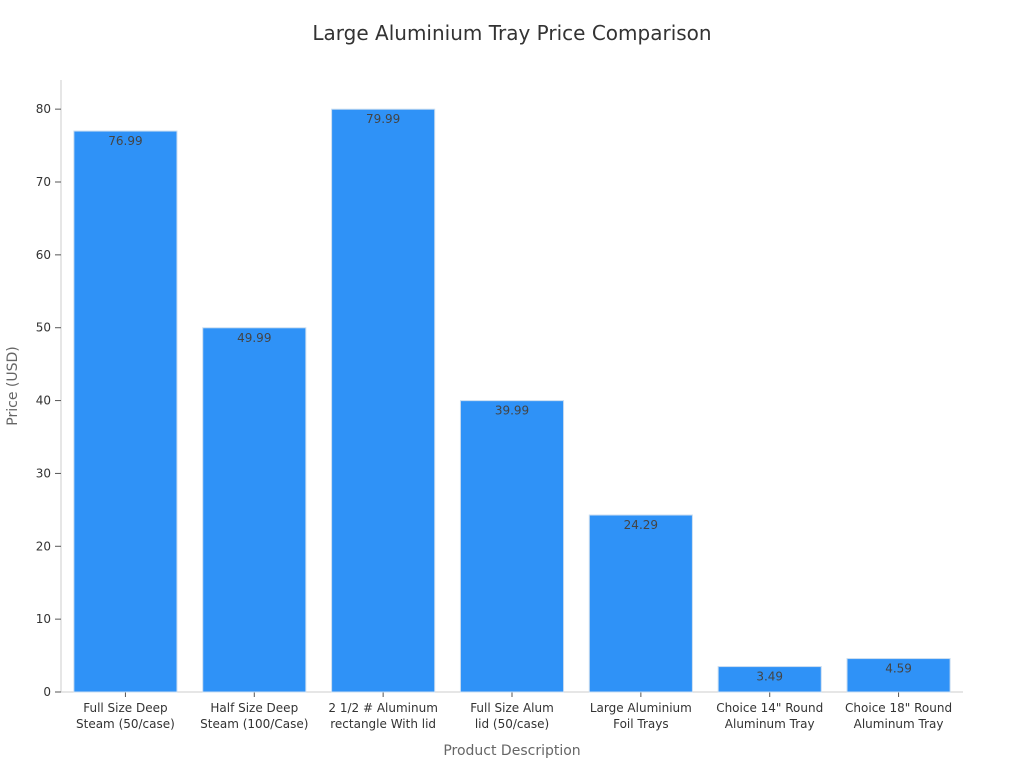 This screenshot has width=1024, height=768. Describe the element at coordinates (641, 525) in the screenshot. I see `bar-value-label: 24.29` at that location.